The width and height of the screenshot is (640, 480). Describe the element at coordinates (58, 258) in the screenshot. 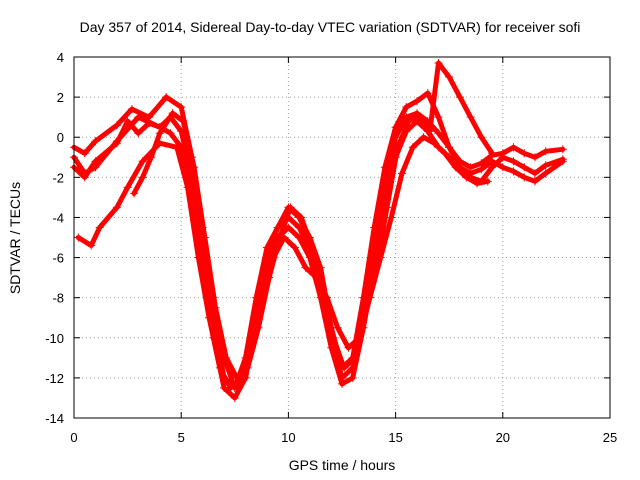

I see `y-tick-label: -6` at that location.